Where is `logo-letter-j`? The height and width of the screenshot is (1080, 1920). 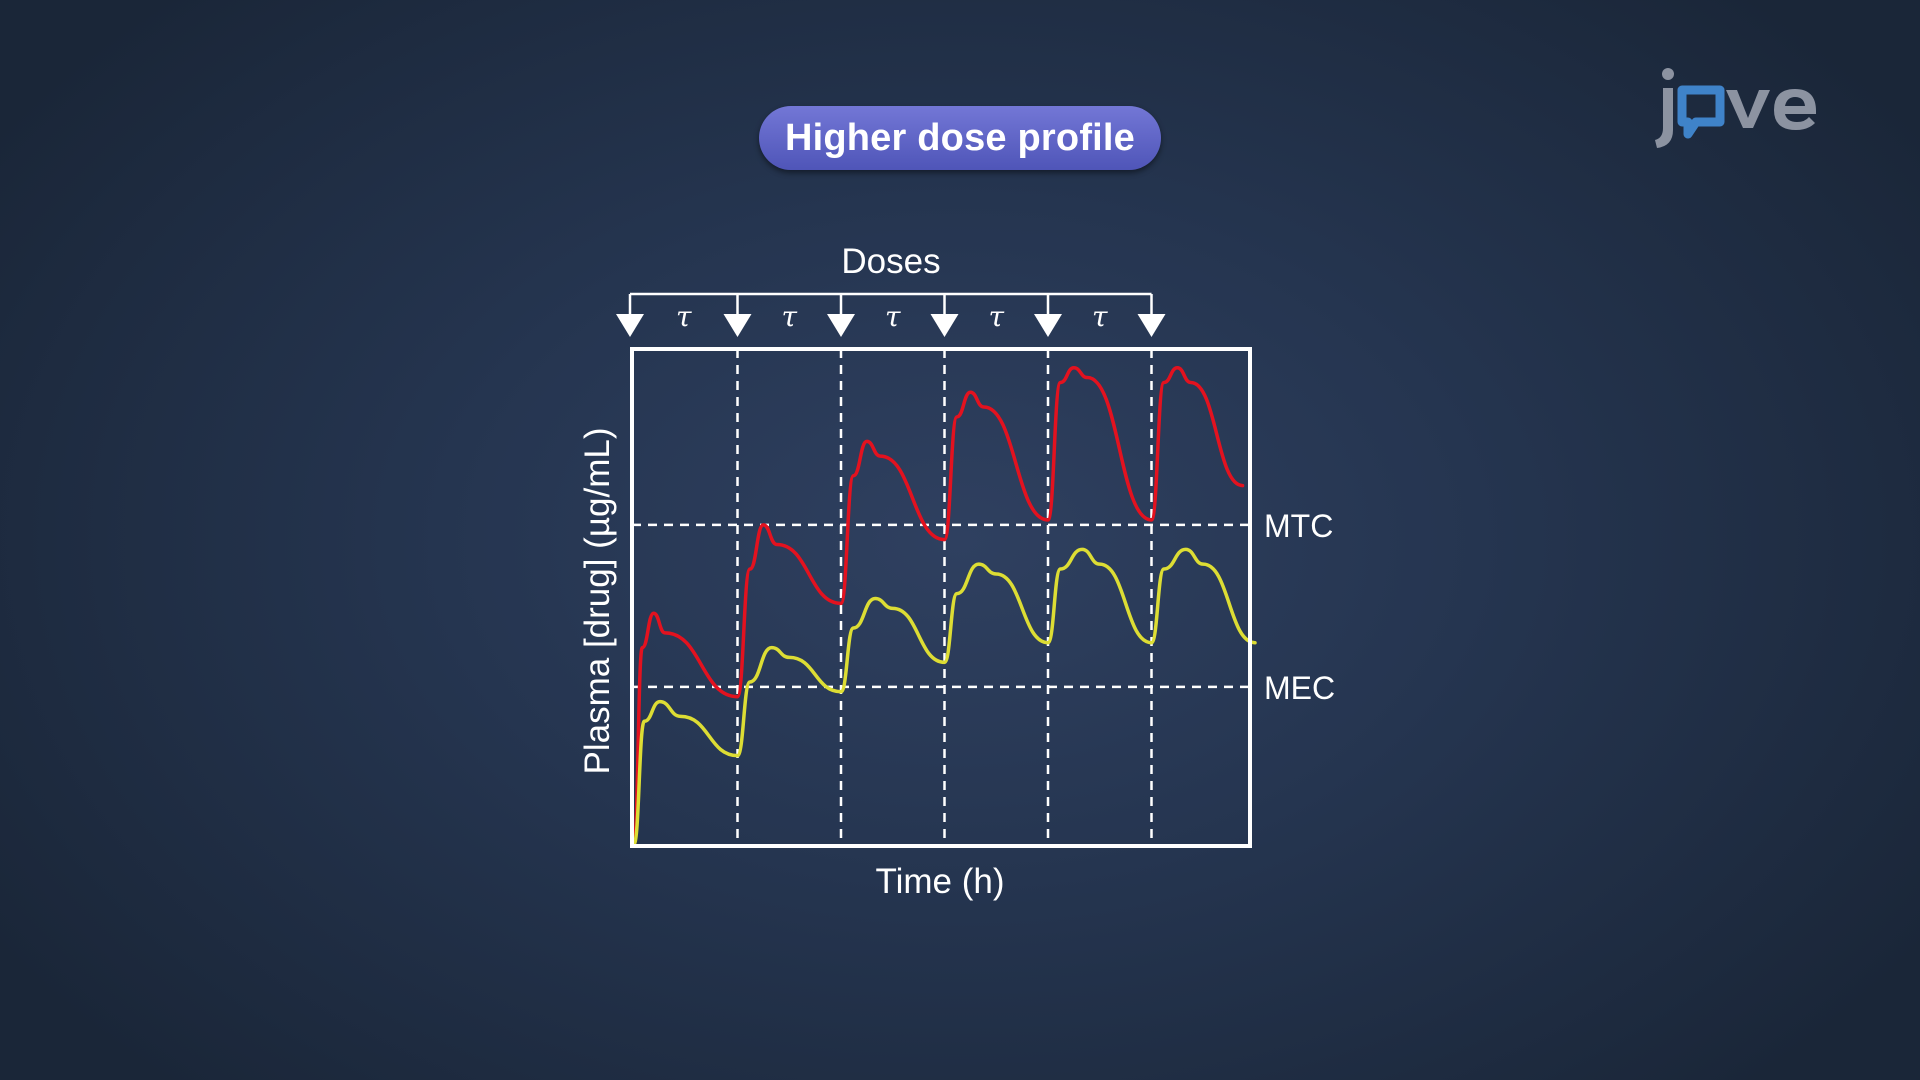 logo-letter-j is located at coordinates (1664, 118).